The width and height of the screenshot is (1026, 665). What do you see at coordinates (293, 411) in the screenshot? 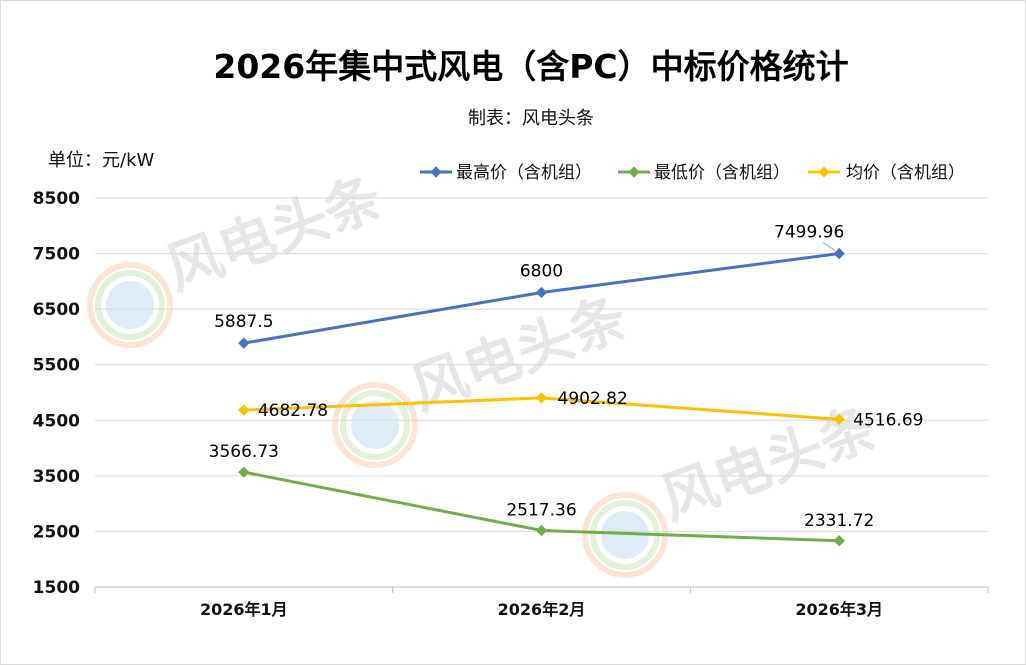
I see `data-label-avg: 4682.78` at bounding box center [293, 411].